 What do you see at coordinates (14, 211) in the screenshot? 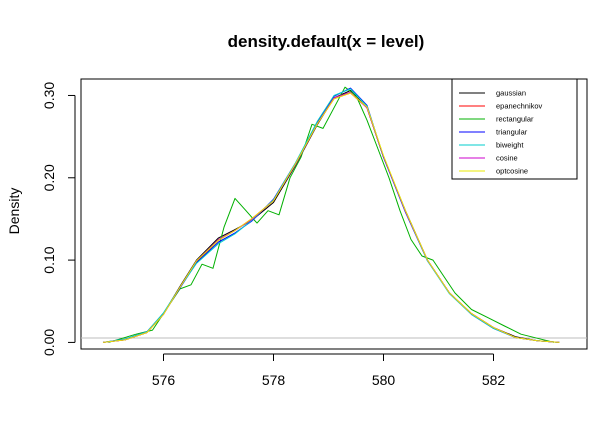
I see `y-axis-label: Density` at bounding box center [14, 211].